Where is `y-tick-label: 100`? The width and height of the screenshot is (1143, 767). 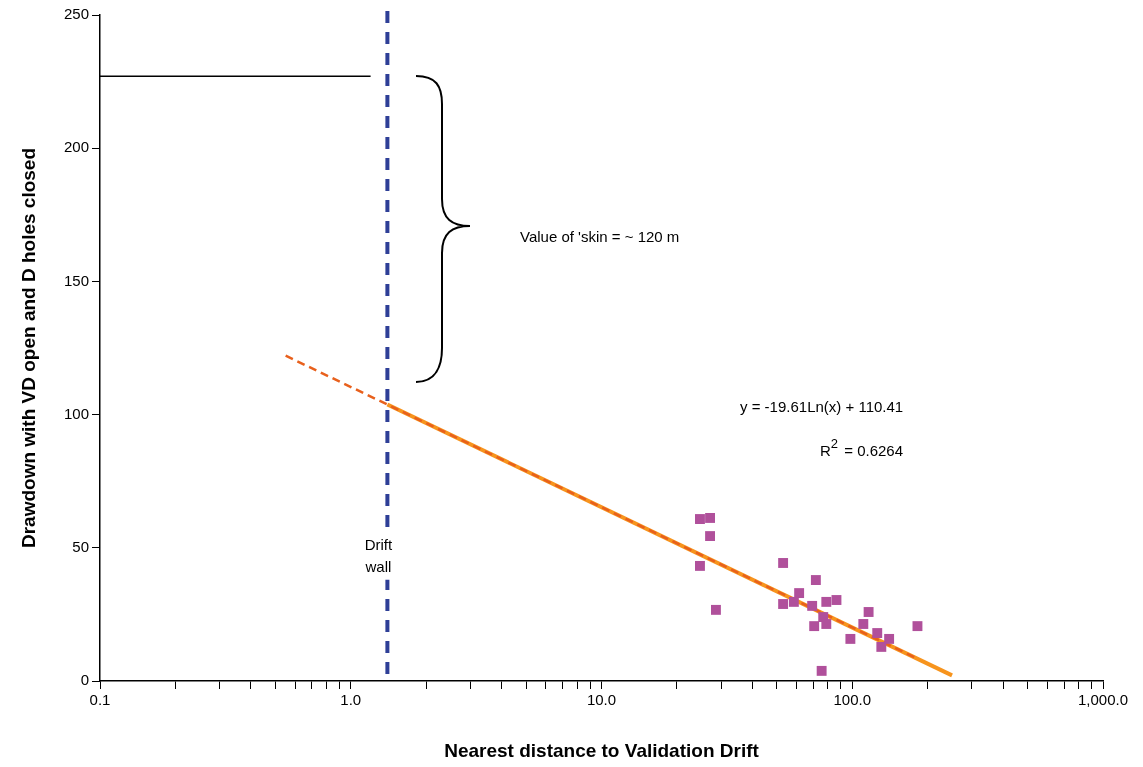
y-tick-label: 100 is located at coordinates (76, 413).